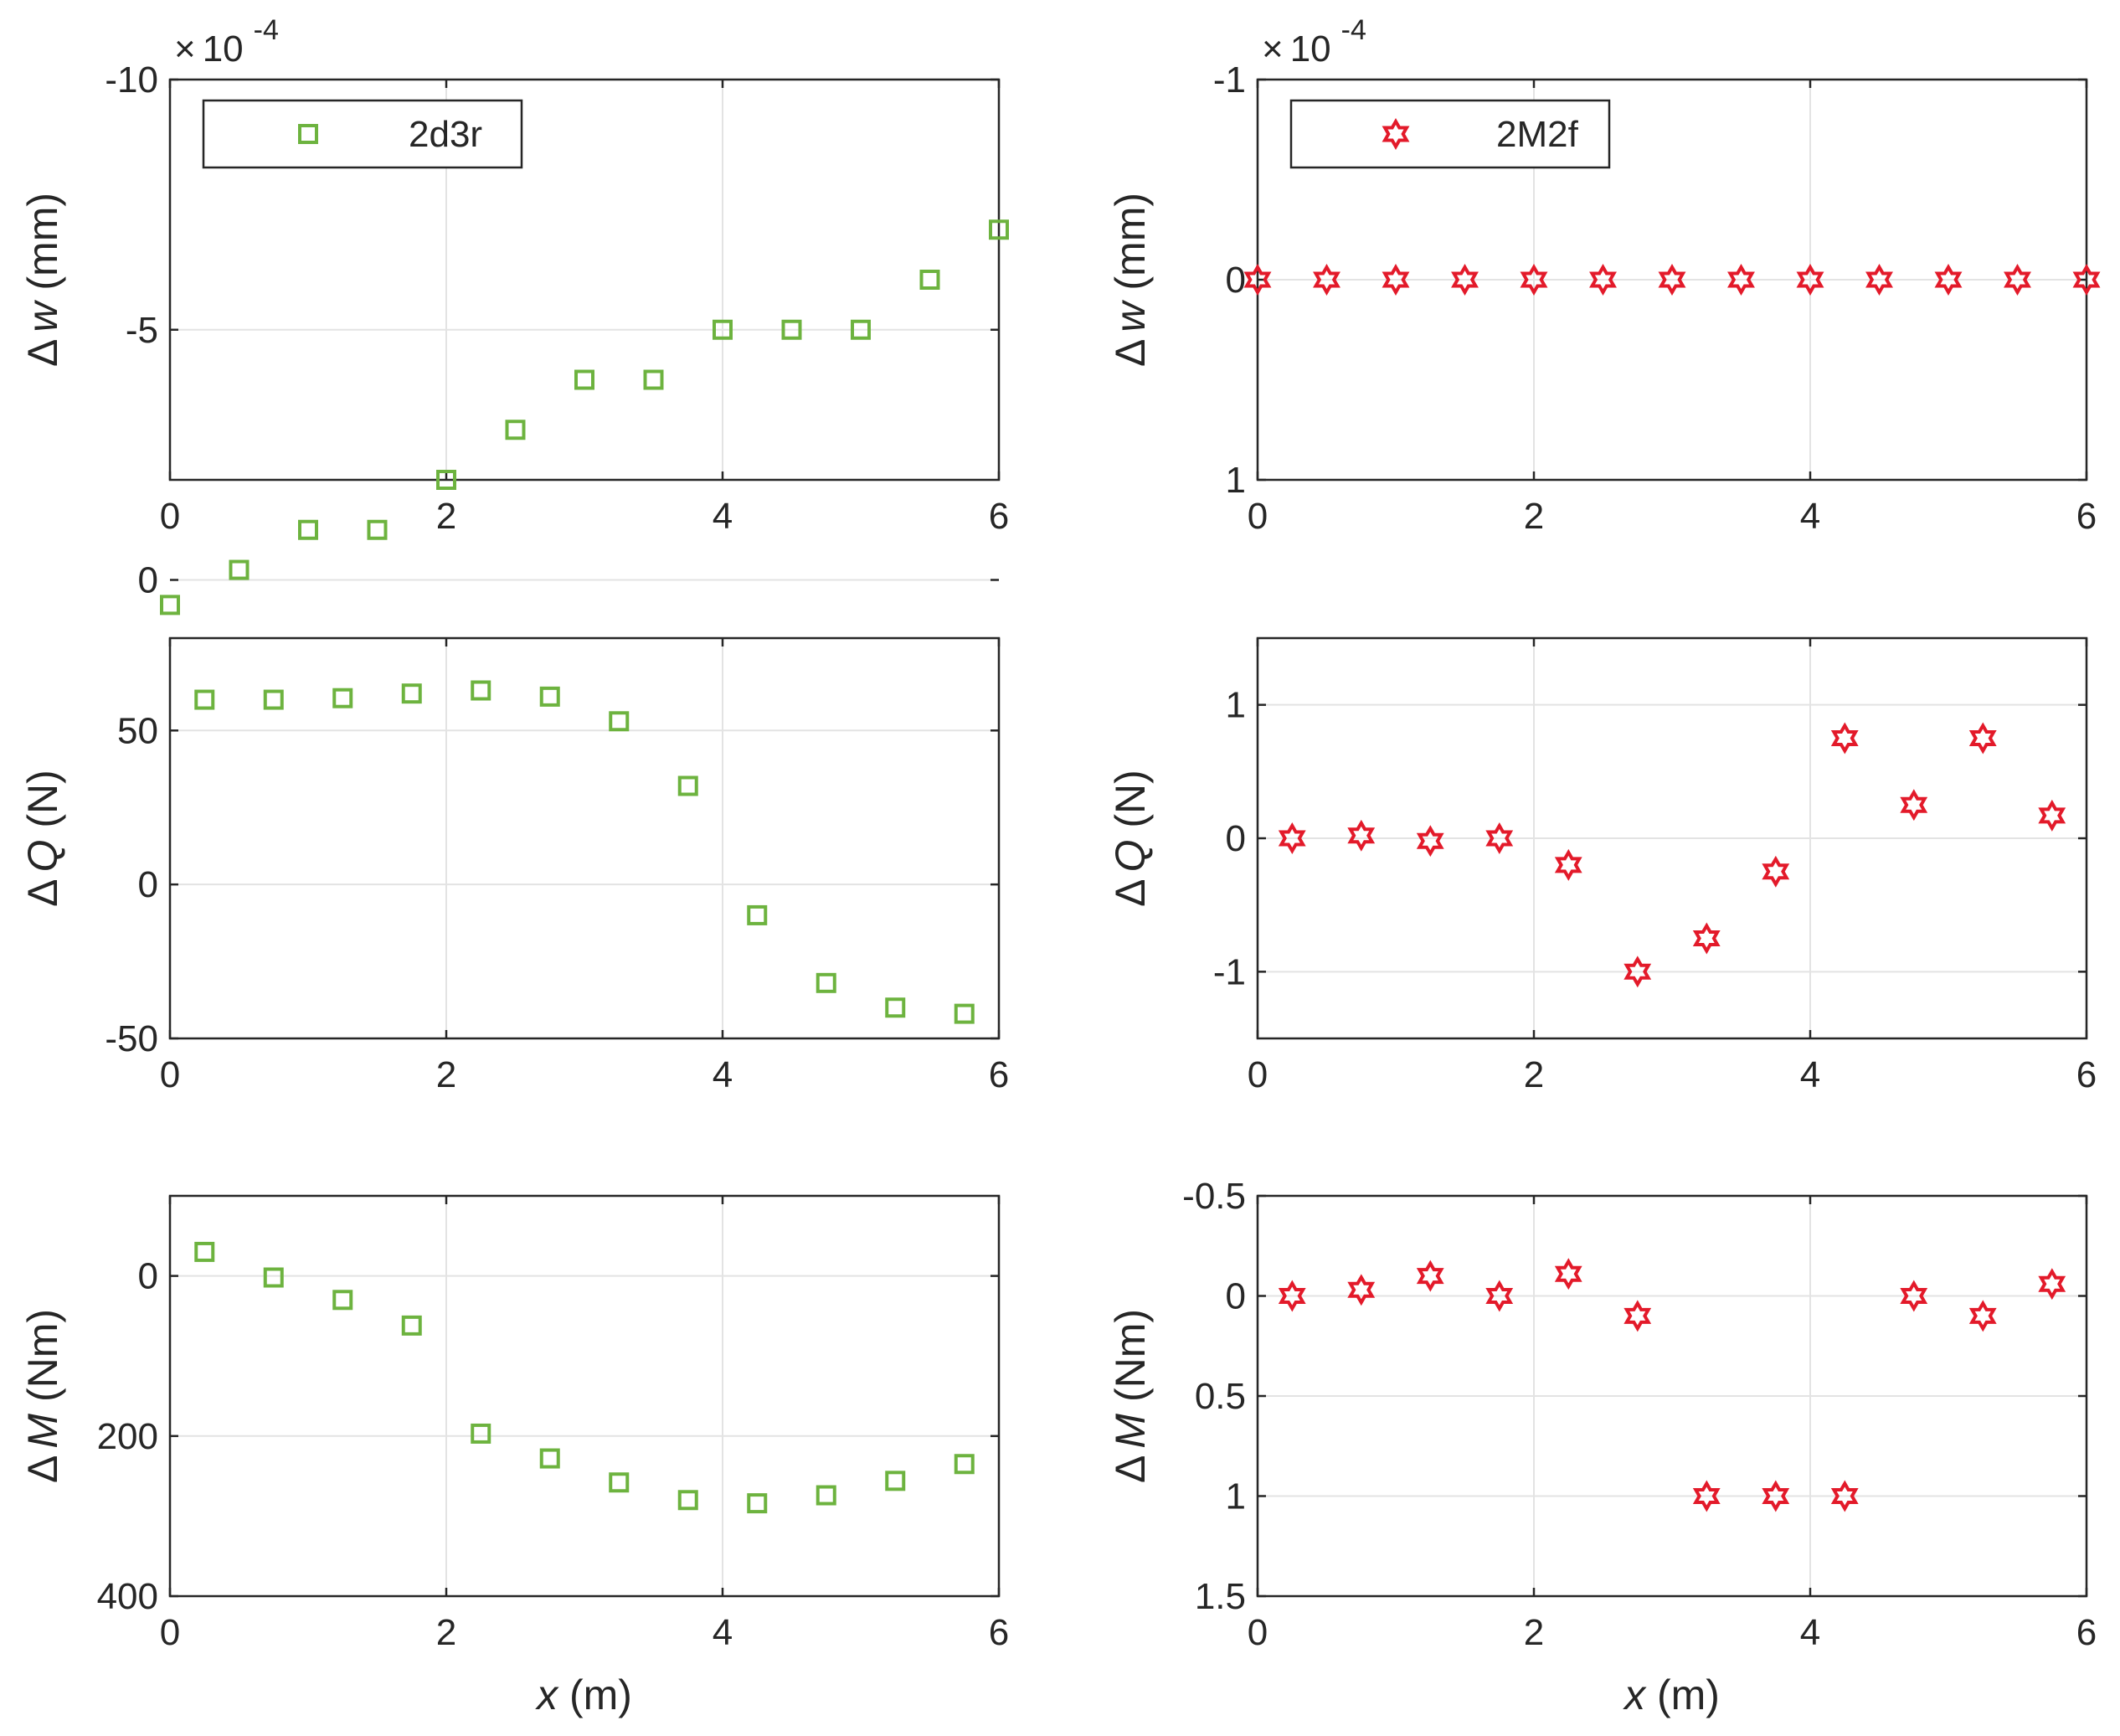 The image size is (2120, 1736). Describe the element at coordinates (1214, 1196) in the screenshot. I see `y-tick-label: -0.5` at that location.